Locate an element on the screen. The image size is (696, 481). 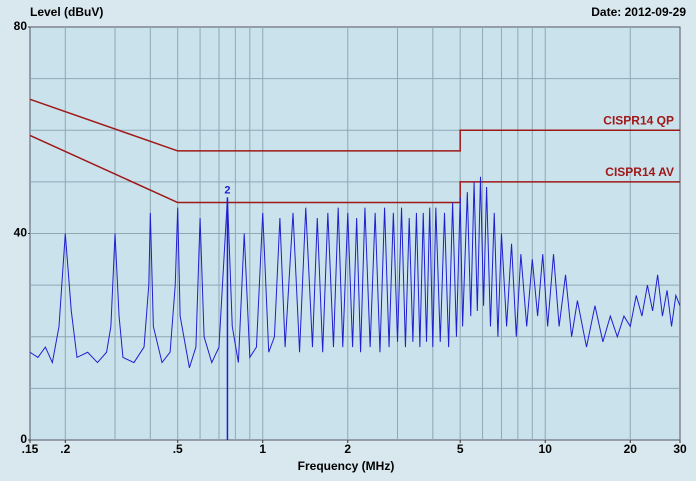
chart-date: Date: 2012-09-29 is located at coordinates (638, 12).